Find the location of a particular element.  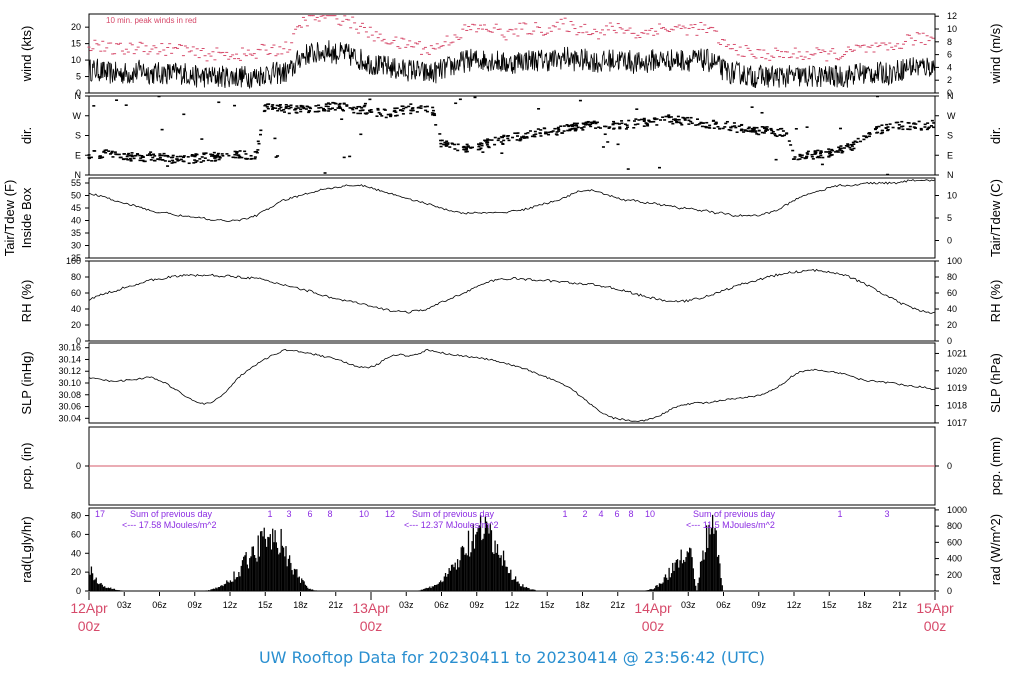

panel-frame-tair is located at coordinates (512, 218).